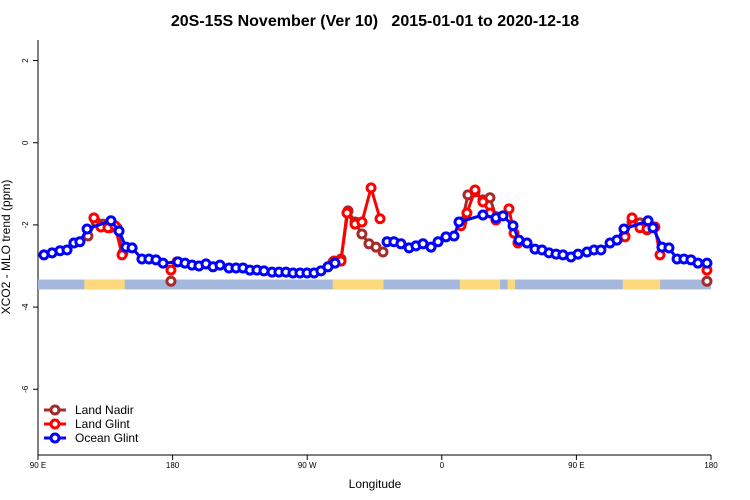 Image resolution: width=750 pixels, height=500 pixels. Describe the element at coordinates (25, 307) in the screenshot. I see `y-tick-label: -4` at that location.